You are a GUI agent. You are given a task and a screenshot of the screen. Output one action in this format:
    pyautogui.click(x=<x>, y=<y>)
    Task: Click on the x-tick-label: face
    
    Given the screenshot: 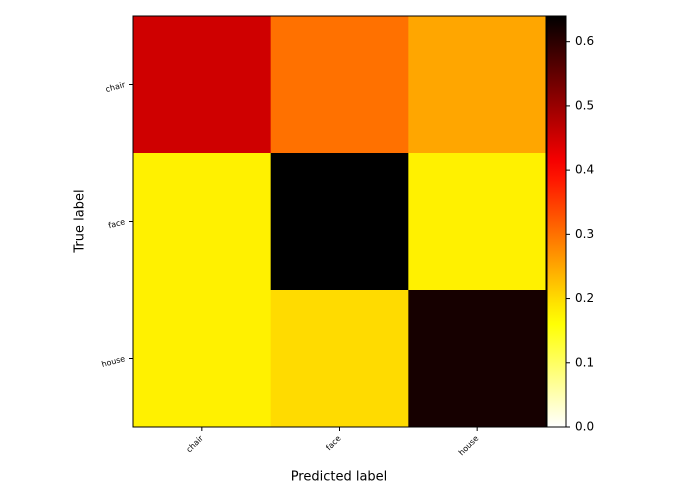 What is the action you would take?
    pyautogui.click(x=333, y=443)
    